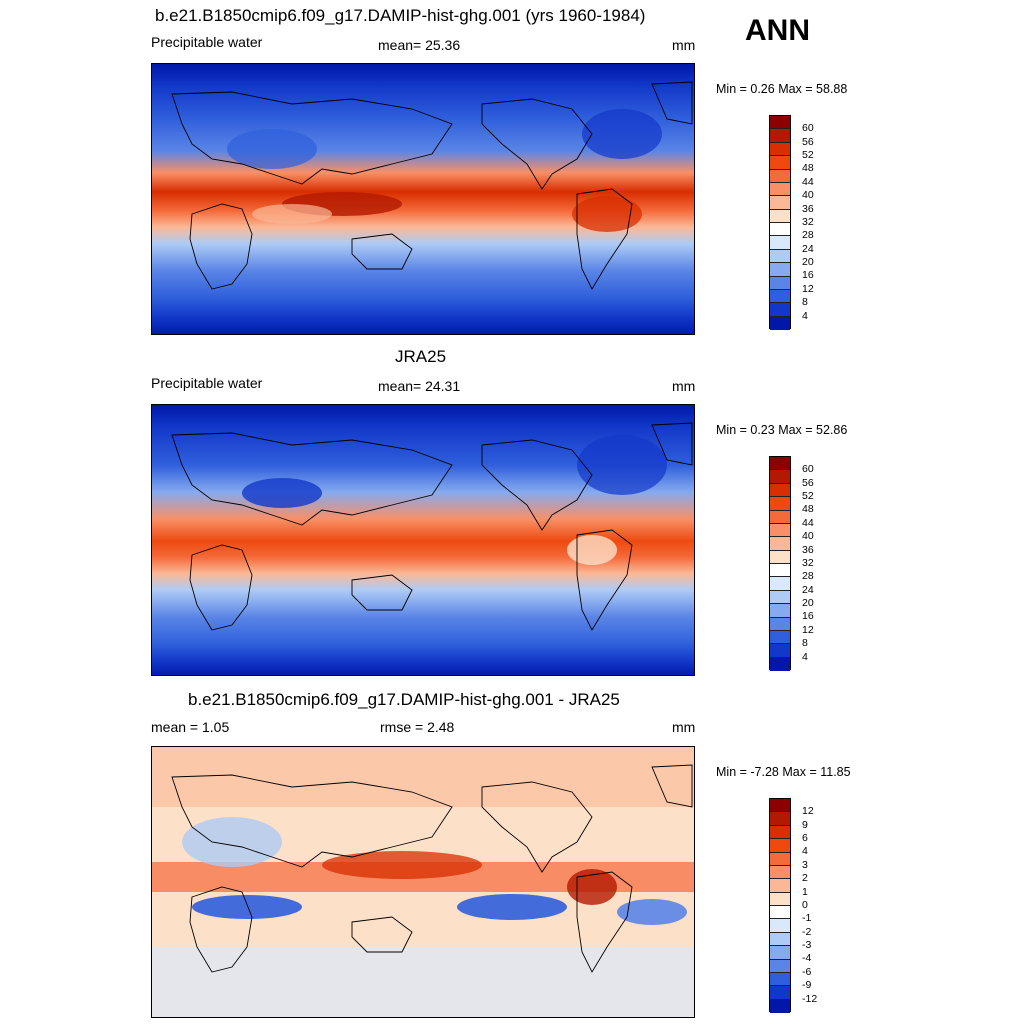 This screenshot has width=1024, height=1024. Describe the element at coordinates (808, 142) in the screenshot. I see `panel-1-colorbar-tick: 56` at that location.